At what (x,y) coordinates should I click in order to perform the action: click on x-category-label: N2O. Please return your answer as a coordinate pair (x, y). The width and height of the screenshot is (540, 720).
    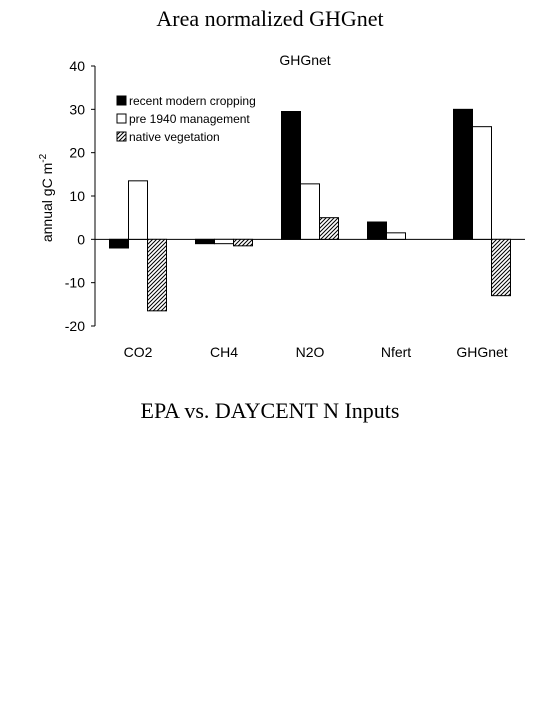
    Looking at the image, I should click on (310, 352).